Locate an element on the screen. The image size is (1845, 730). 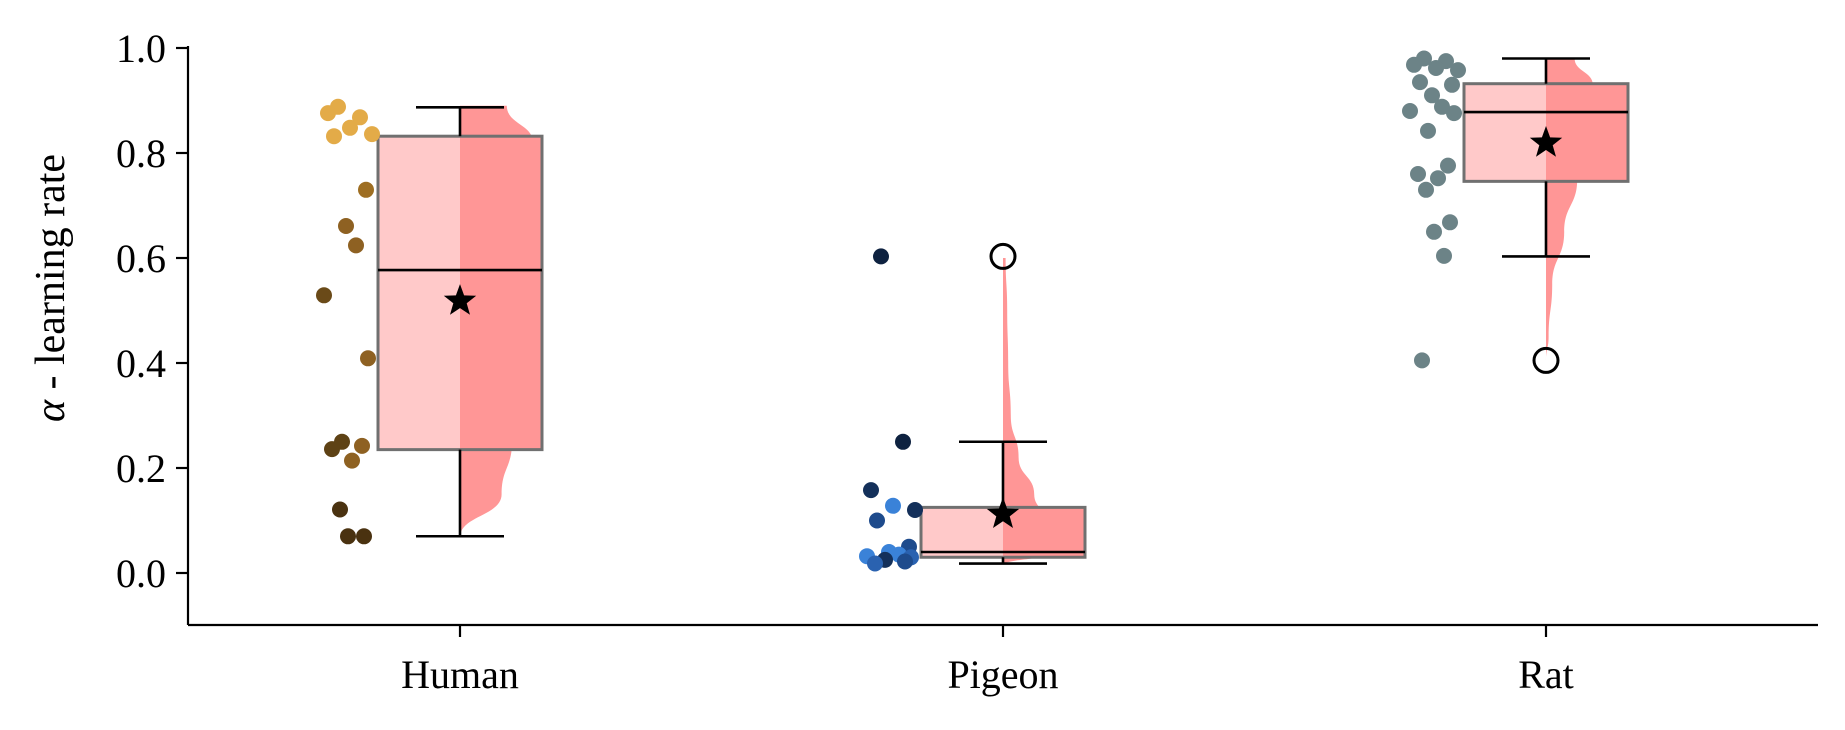
mean-marker-pigeon is located at coordinates (1003, 512).